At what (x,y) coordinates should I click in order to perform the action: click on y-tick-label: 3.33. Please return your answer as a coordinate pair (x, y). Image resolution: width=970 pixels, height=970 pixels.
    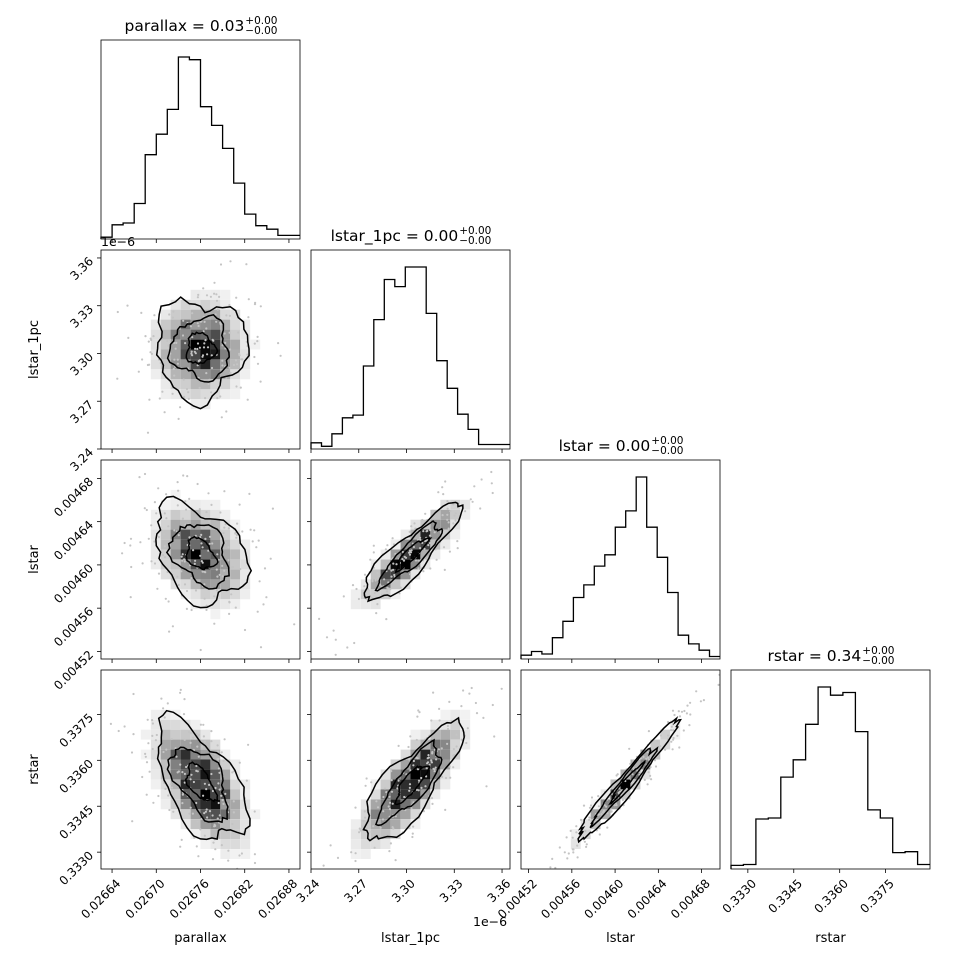
    Looking at the image, I should click on (81, 316).